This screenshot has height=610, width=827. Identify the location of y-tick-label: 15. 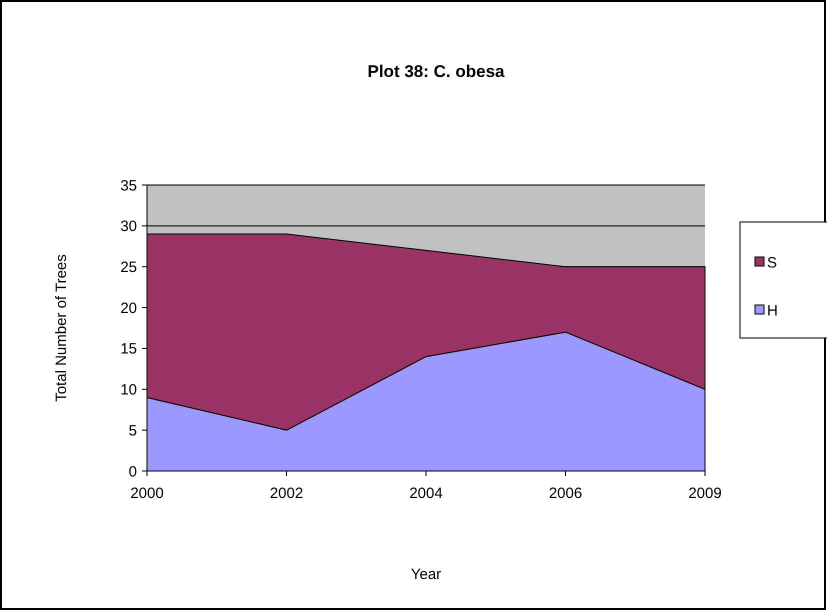
(128, 349).